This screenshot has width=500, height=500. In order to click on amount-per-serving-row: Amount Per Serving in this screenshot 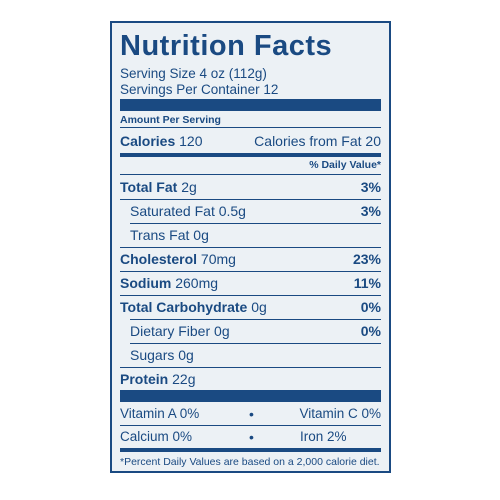, I will do `click(250, 120)`.